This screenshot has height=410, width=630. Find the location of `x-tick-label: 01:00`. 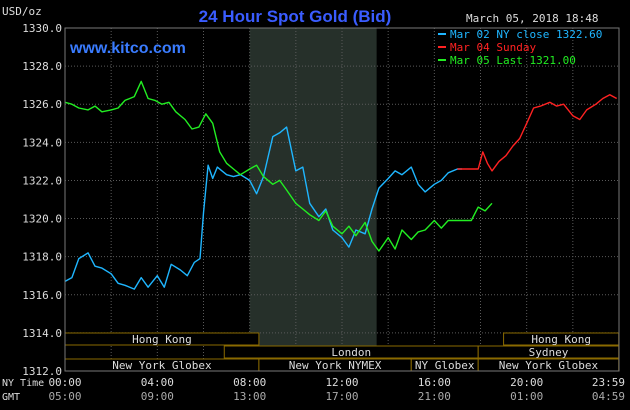

x-tick-label: 01:00 is located at coordinates (526, 396).